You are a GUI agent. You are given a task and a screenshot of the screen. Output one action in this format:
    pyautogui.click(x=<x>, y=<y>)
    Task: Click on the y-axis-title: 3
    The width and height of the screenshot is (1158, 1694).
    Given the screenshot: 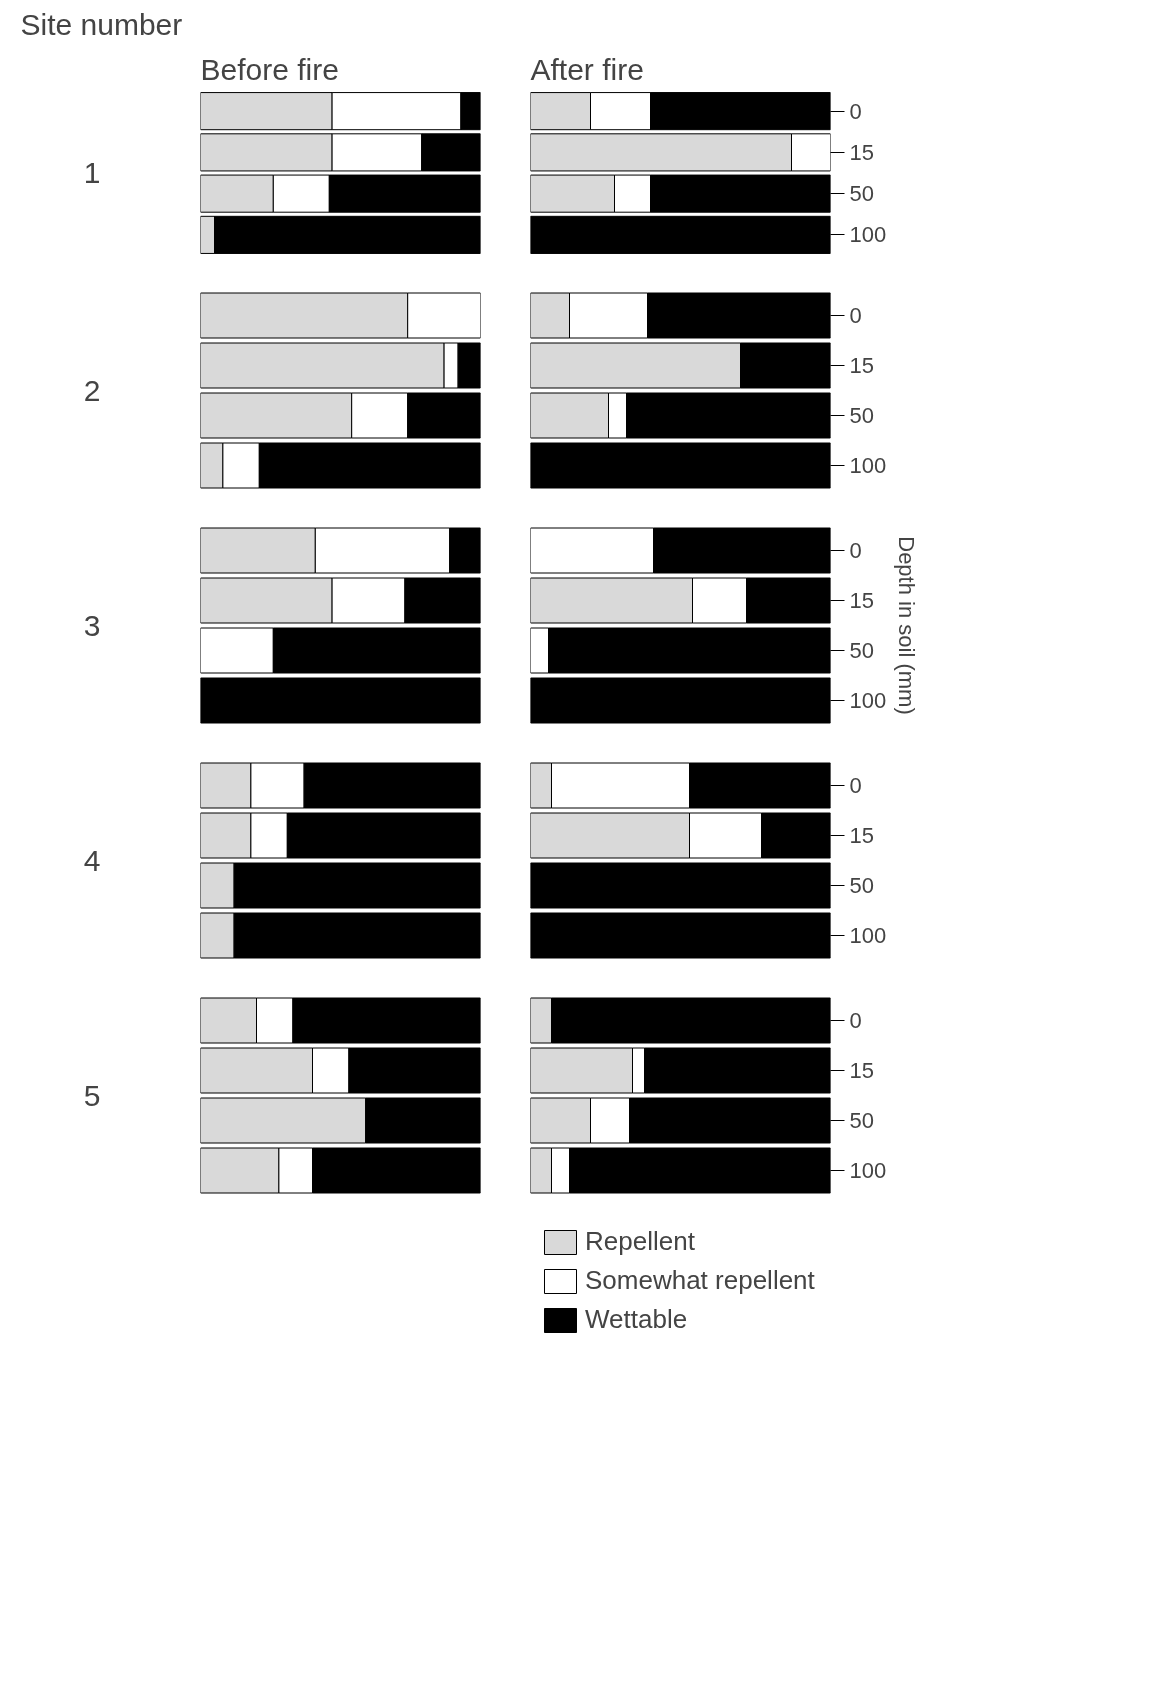 What is the action you would take?
    pyautogui.click(x=92, y=625)
    